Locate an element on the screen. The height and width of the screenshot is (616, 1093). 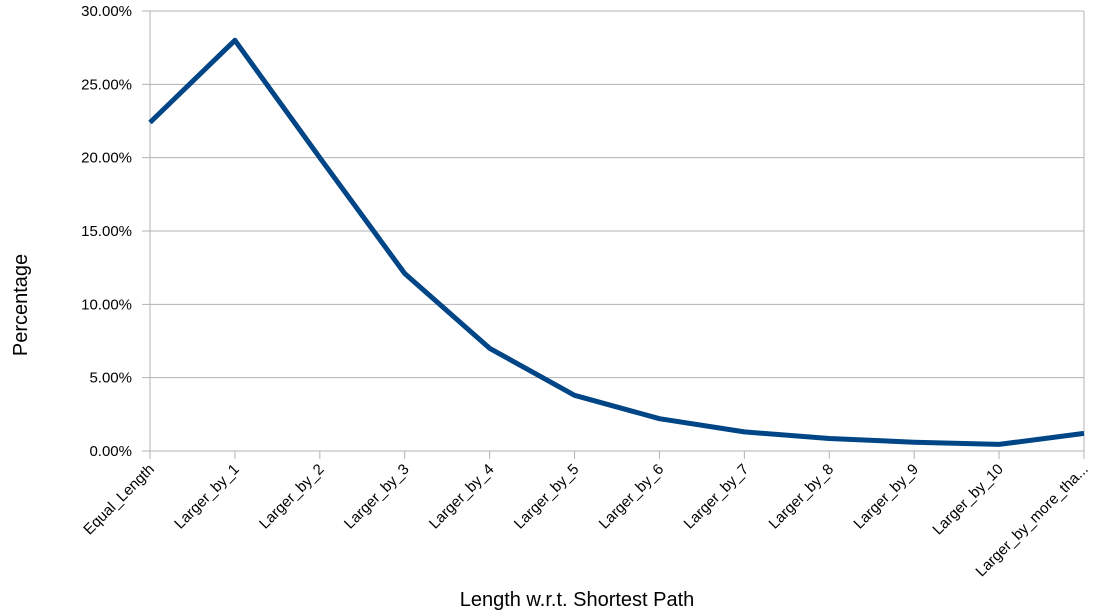
y-axis-title: Percentage is located at coordinates (21, 305).